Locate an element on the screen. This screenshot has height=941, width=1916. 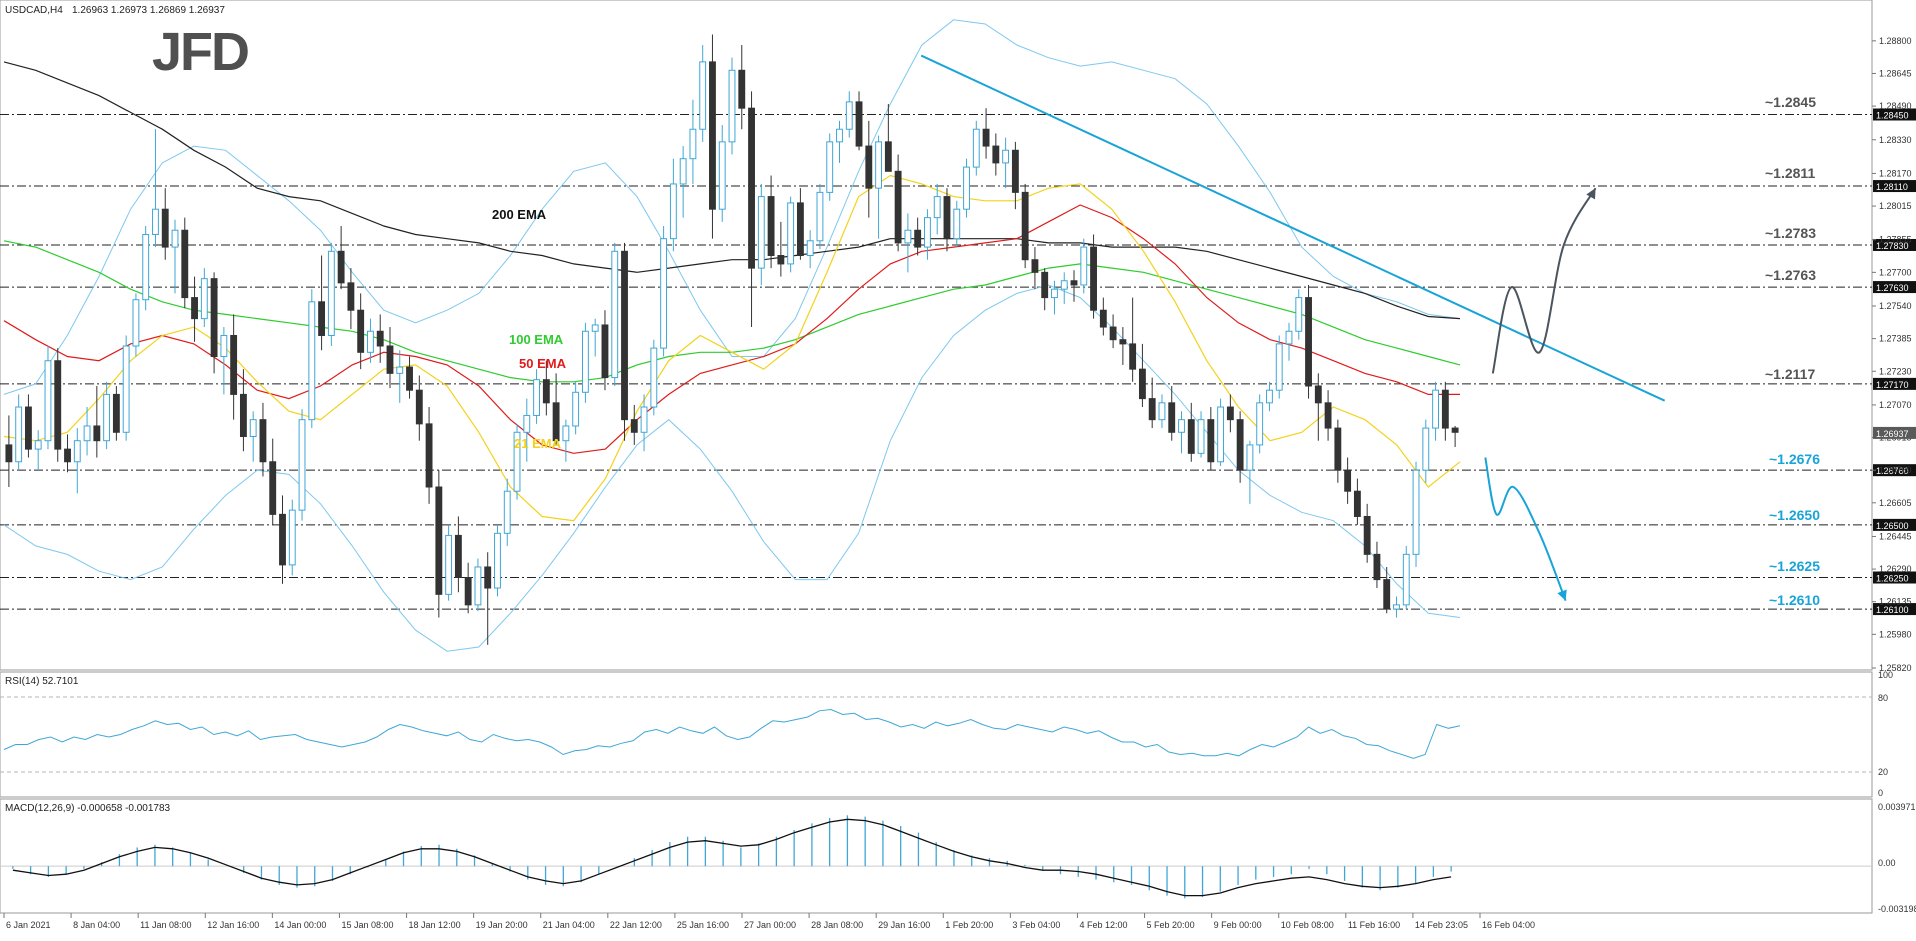
time-tick-label-6: 18 Jan 12:00 is located at coordinates (435, 925).